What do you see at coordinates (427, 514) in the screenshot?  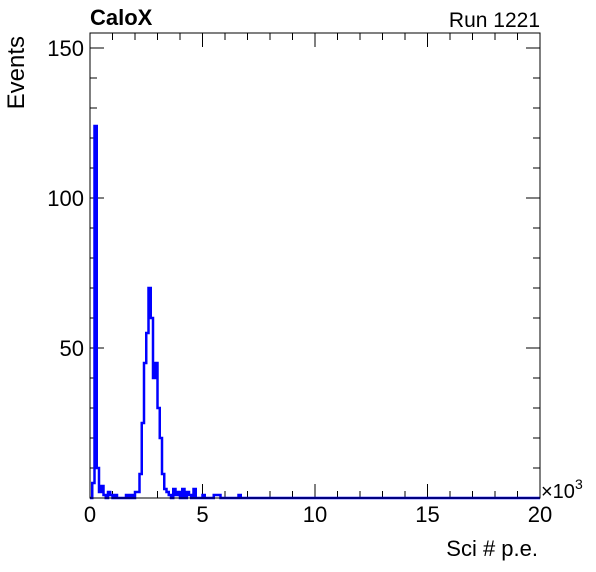 I see `x-tick-label: 15` at bounding box center [427, 514].